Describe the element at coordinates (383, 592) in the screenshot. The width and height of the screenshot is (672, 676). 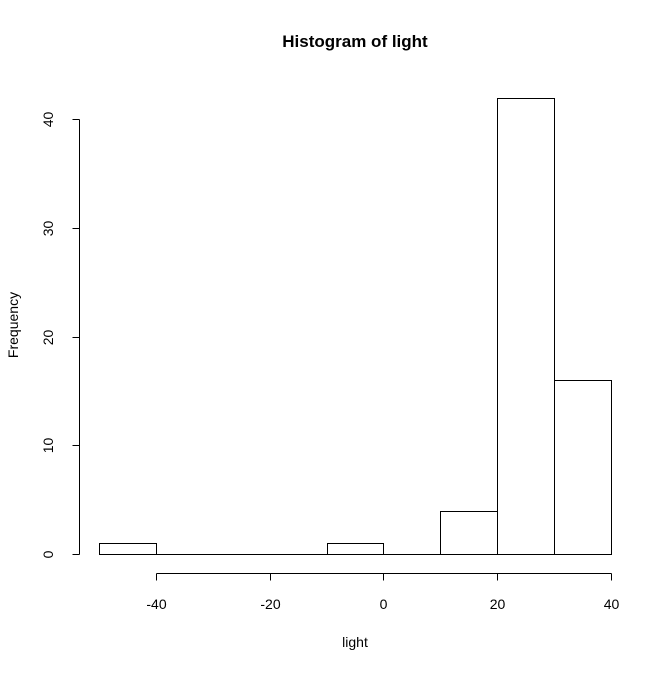
I see `x-axis: -40 -20 0 20 40` at that location.